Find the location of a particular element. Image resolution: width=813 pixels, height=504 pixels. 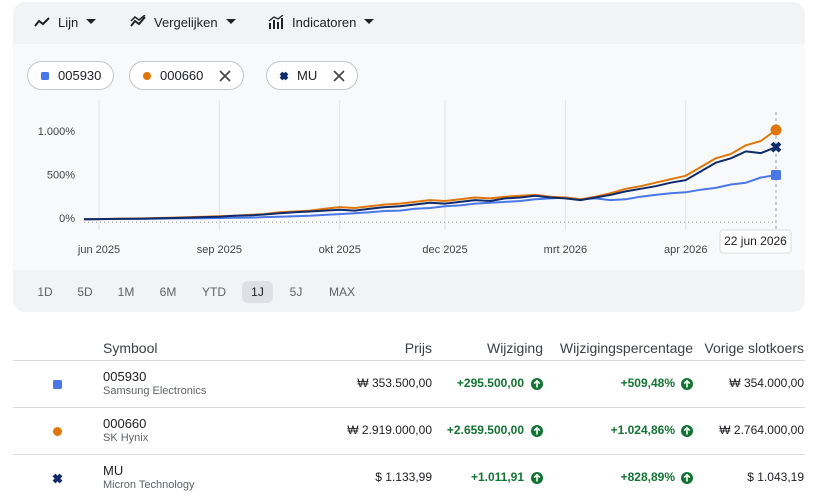

x-tick-label: mrt 2026 is located at coordinates (565, 250).